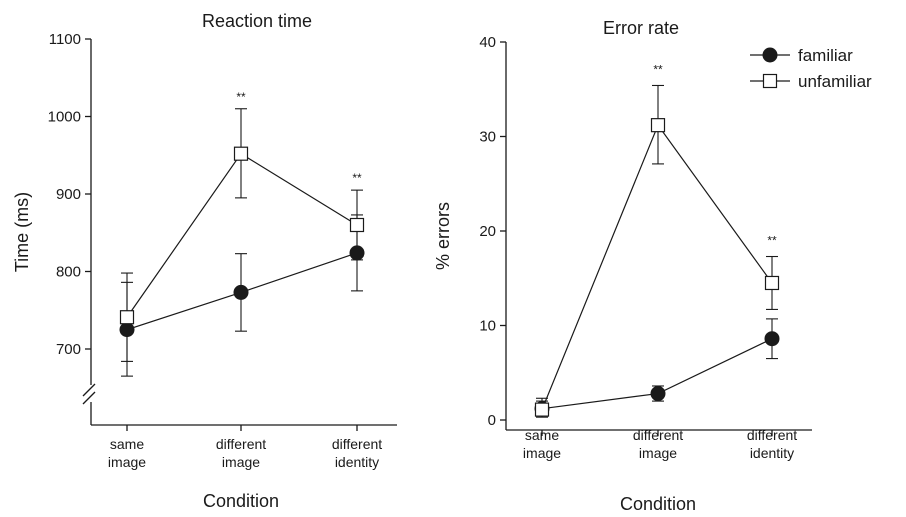  Describe the element at coordinates (487, 231) in the screenshot. I see `y-tick-label: 20` at that location.